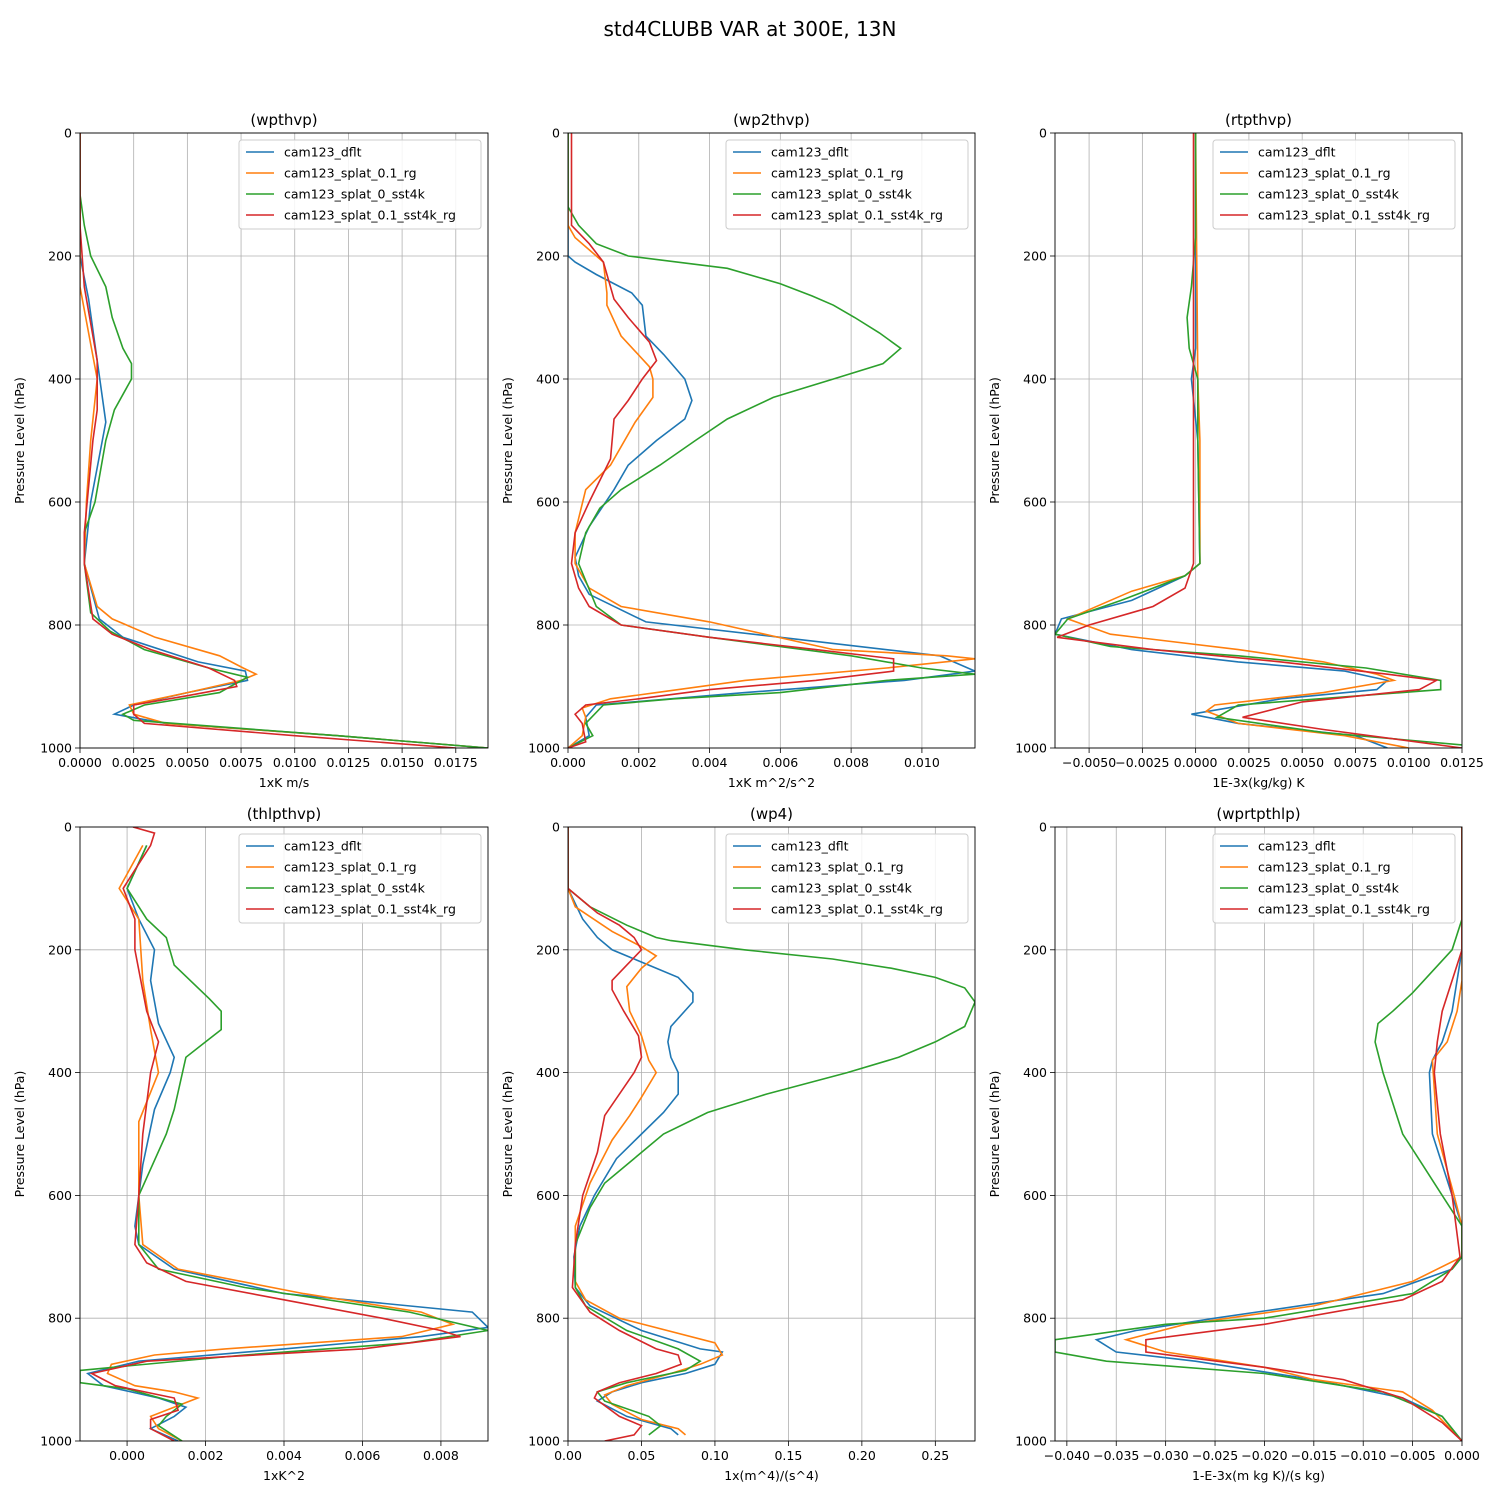  Describe the element at coordinates (1142, 762) in the screenshot. I see `x-tick-label: −0.0025` at that location.